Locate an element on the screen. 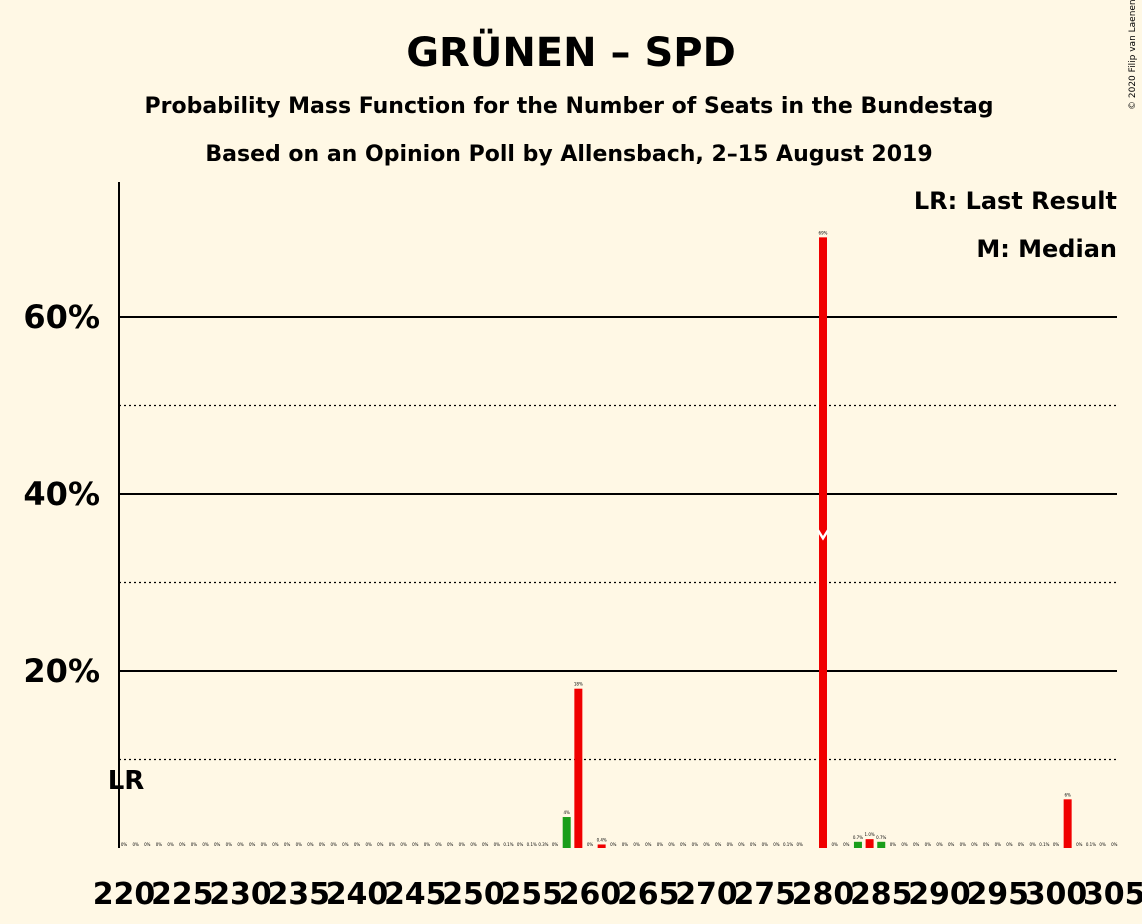  bar-value-label: 6% is located at coordinates (1067, 794).